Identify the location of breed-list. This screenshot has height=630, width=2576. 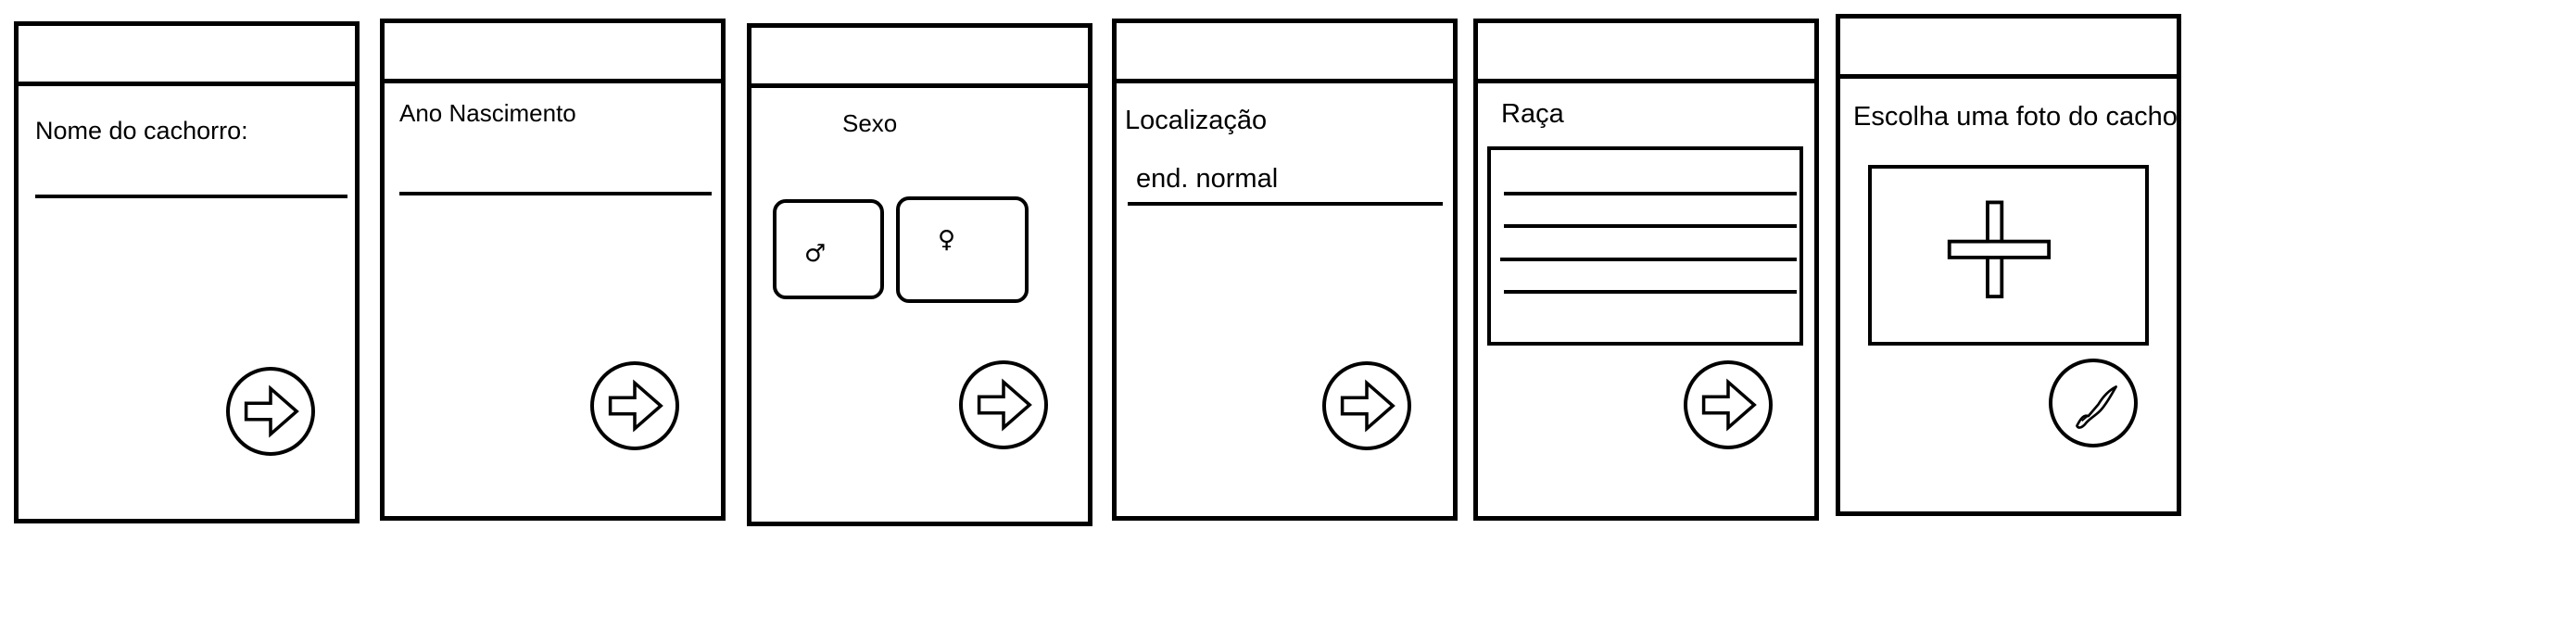
(1645, 246).